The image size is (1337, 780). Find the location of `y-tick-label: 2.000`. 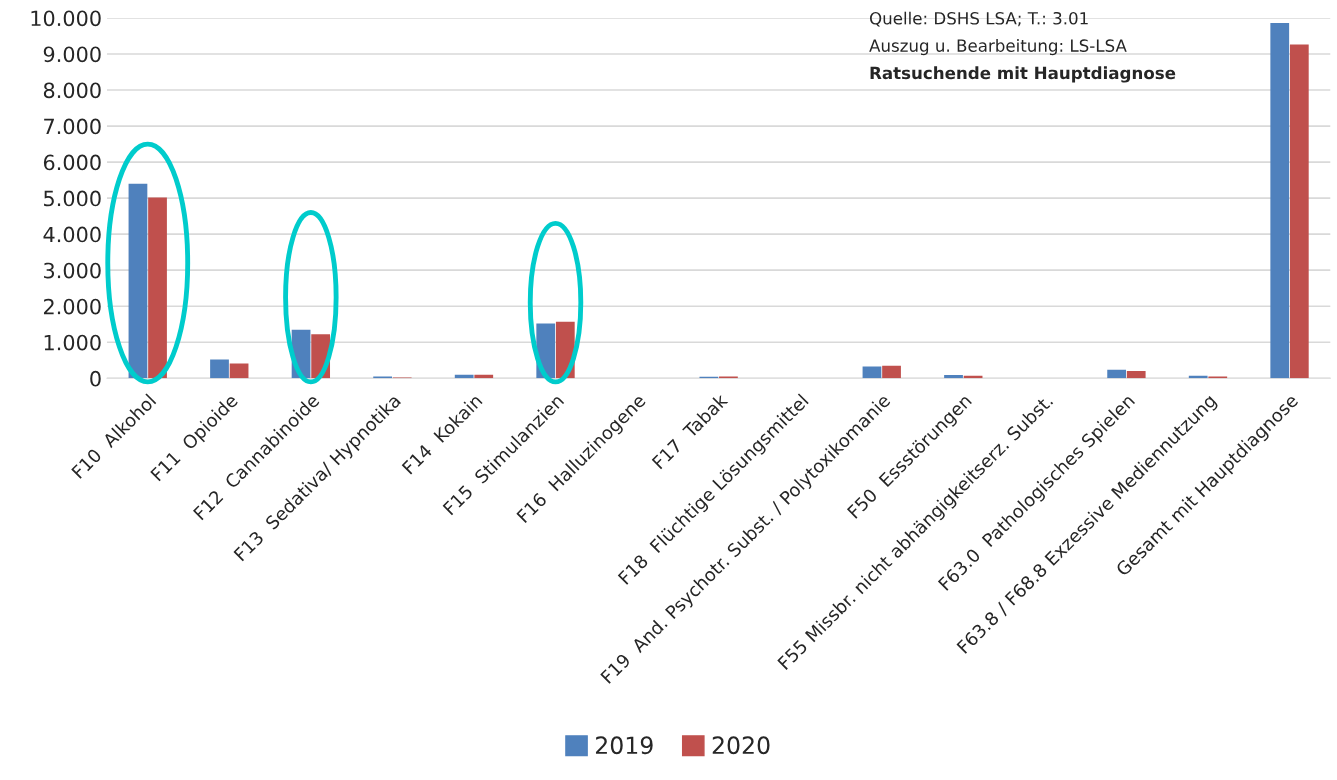

y-tick-label: 2.000 is located at coordinates (72, 306).